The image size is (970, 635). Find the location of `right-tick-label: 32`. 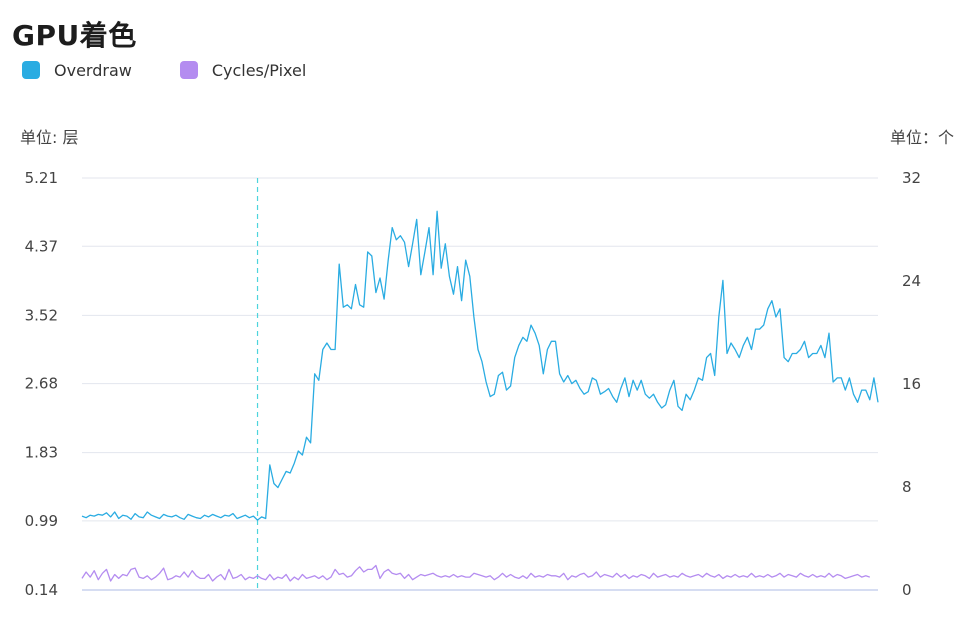

right-tick-label: 32 is located at coordinates (911, 178).